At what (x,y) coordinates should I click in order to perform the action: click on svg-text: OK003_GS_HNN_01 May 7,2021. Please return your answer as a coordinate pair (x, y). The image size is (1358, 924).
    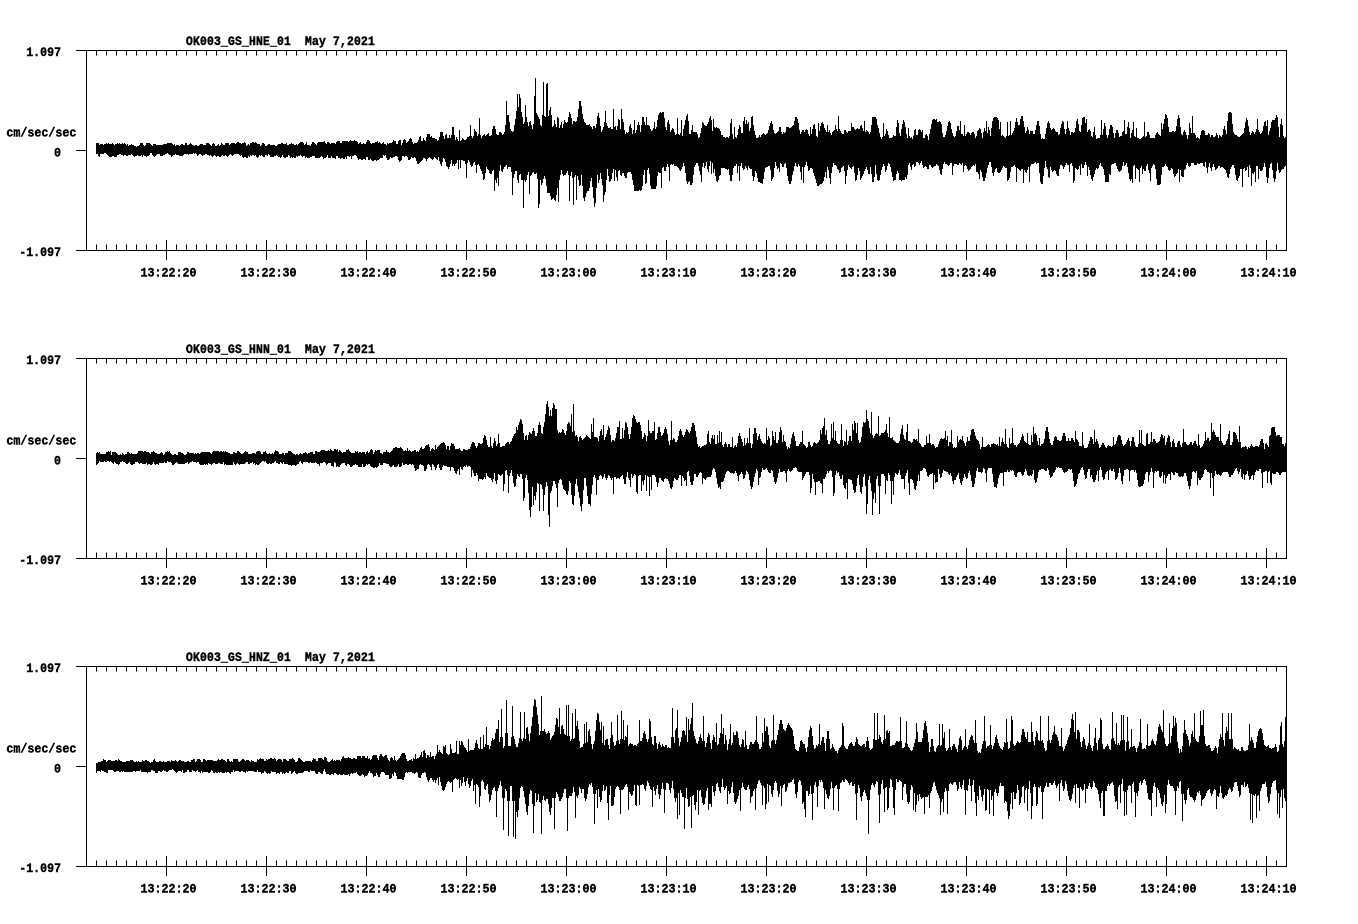
    Looking at the image, I should click on (280, 349).